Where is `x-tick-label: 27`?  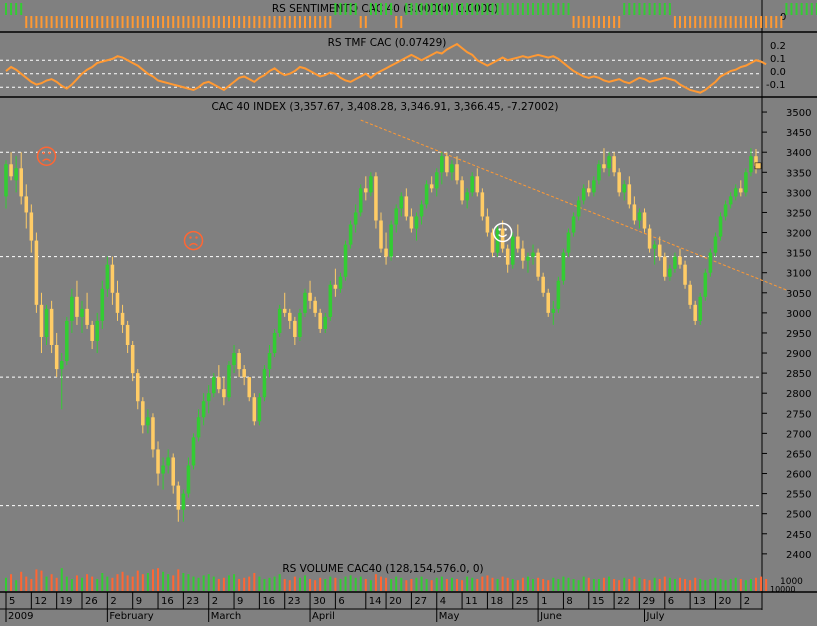 x-tick-label: 27 is located at coordinates (420, 601).